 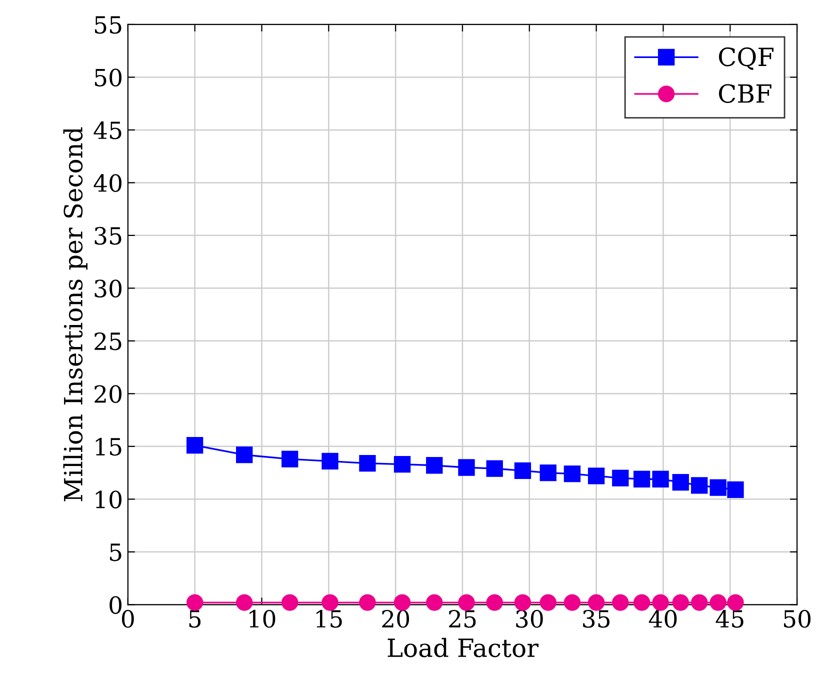 I want to click on x-tick-label: 45, so click(x=730, y=619).